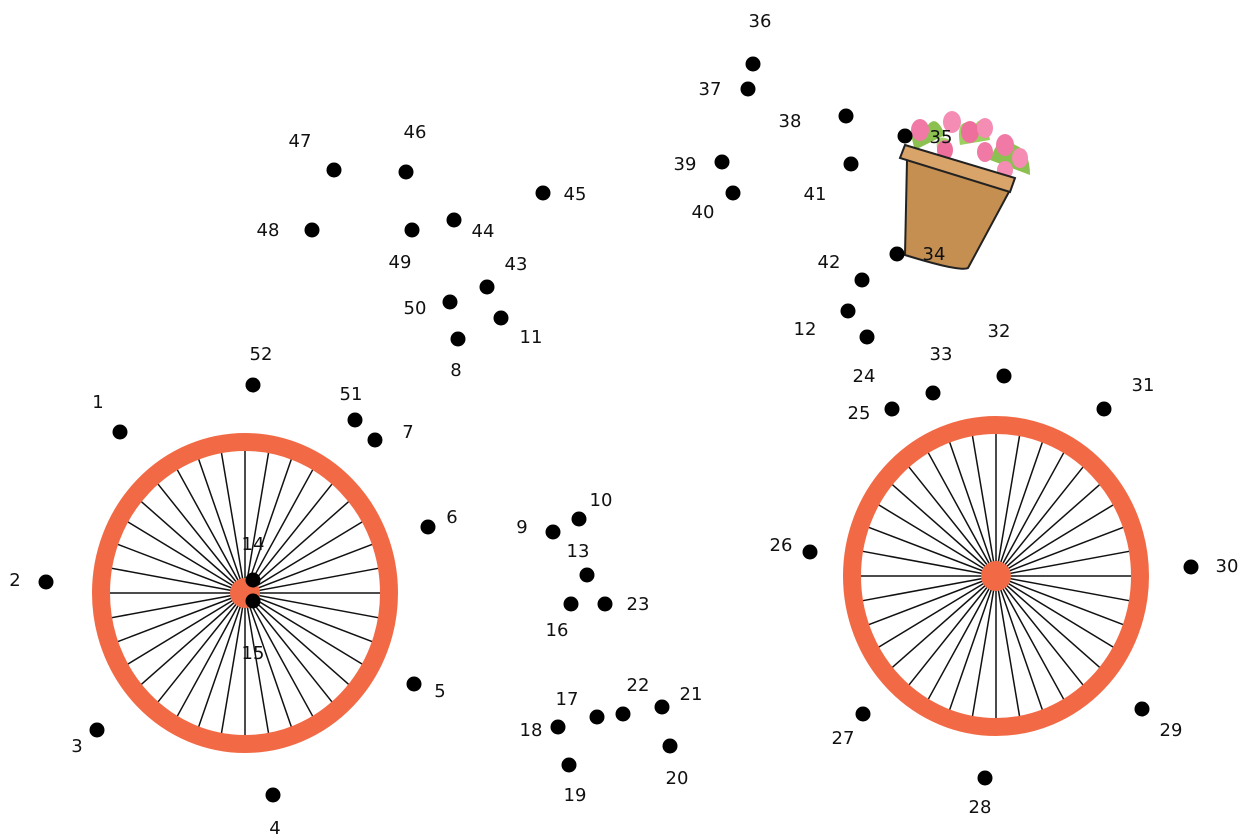  I want to click on dot-group: 19, so click(574, 781).